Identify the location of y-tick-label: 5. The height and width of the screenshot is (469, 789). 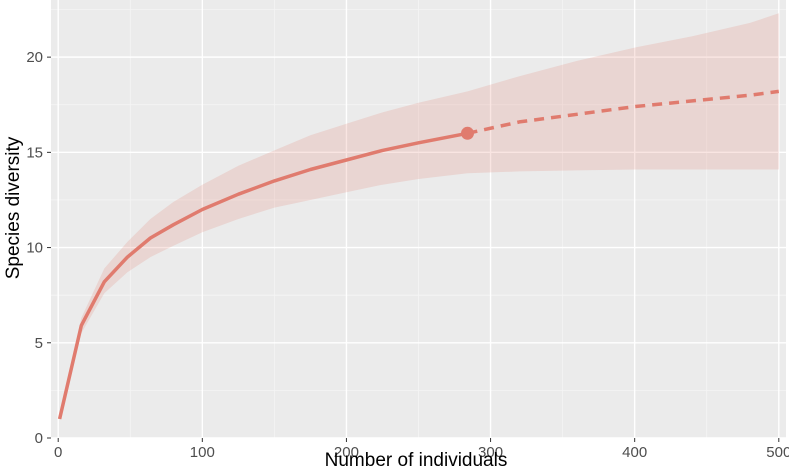
(39, 343).